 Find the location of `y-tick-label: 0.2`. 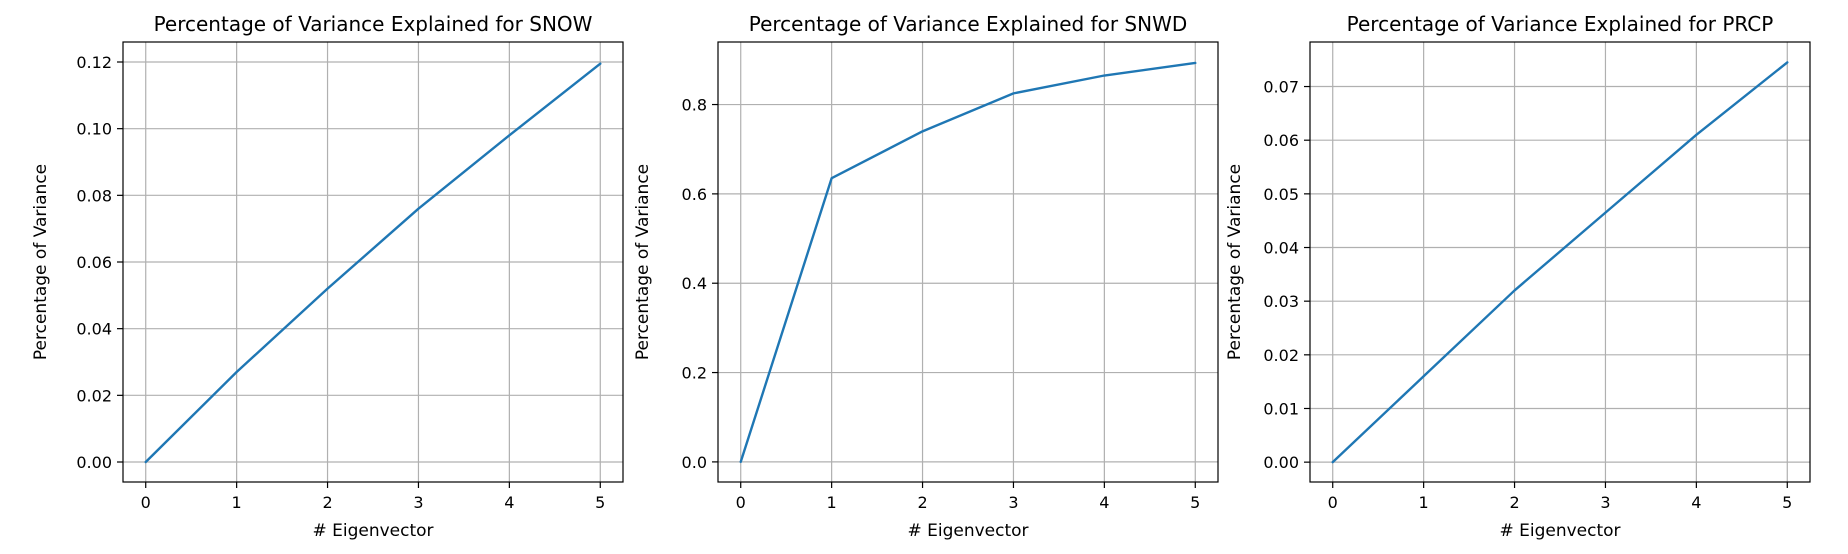

y-tick-label: 0.2 is located at coordinates (694, 373).